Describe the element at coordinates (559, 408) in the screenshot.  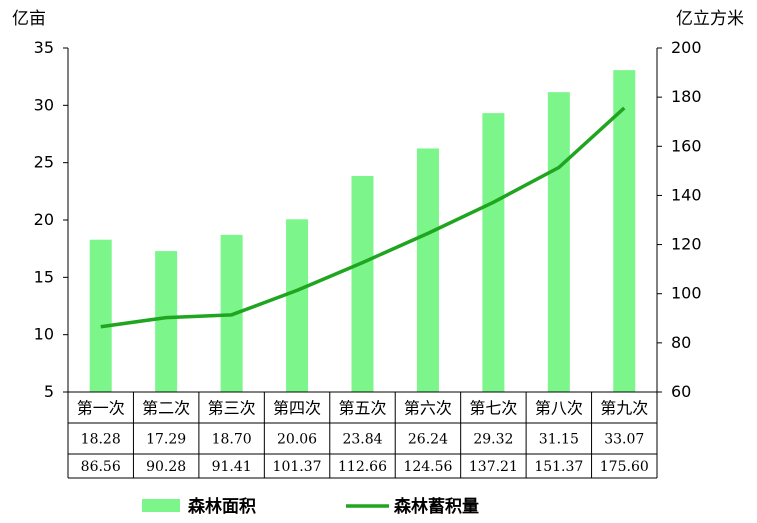
I see `category-label: 第八次` at that location.